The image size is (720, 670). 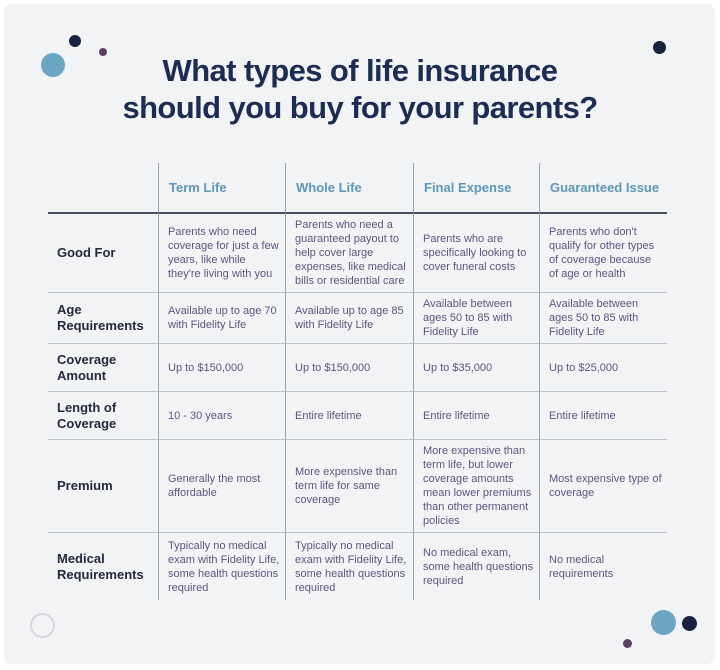 I want to click on column-header-final-expense: Final Expense, so click(x=476, y=187).